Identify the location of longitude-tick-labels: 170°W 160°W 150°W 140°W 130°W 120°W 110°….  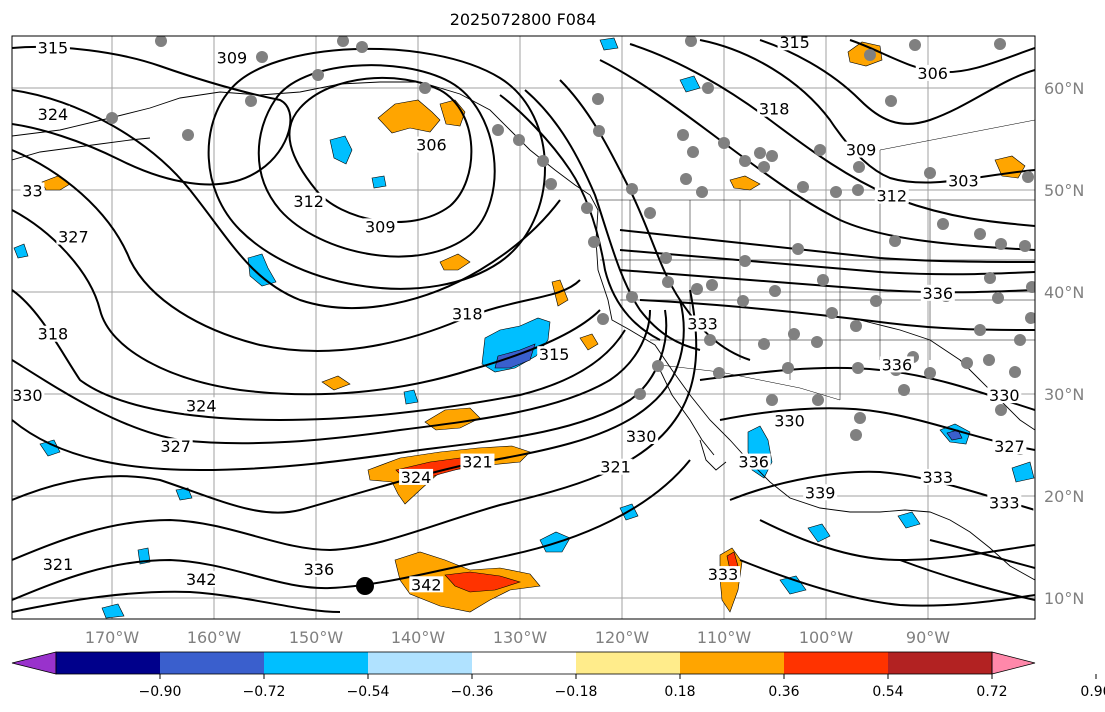
(517, 637).